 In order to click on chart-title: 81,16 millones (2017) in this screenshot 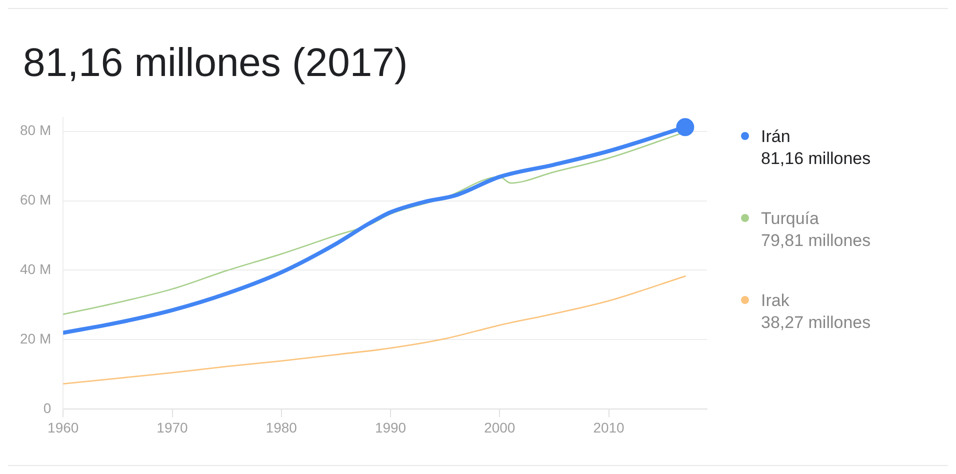, I will do `click(215, 63)`.